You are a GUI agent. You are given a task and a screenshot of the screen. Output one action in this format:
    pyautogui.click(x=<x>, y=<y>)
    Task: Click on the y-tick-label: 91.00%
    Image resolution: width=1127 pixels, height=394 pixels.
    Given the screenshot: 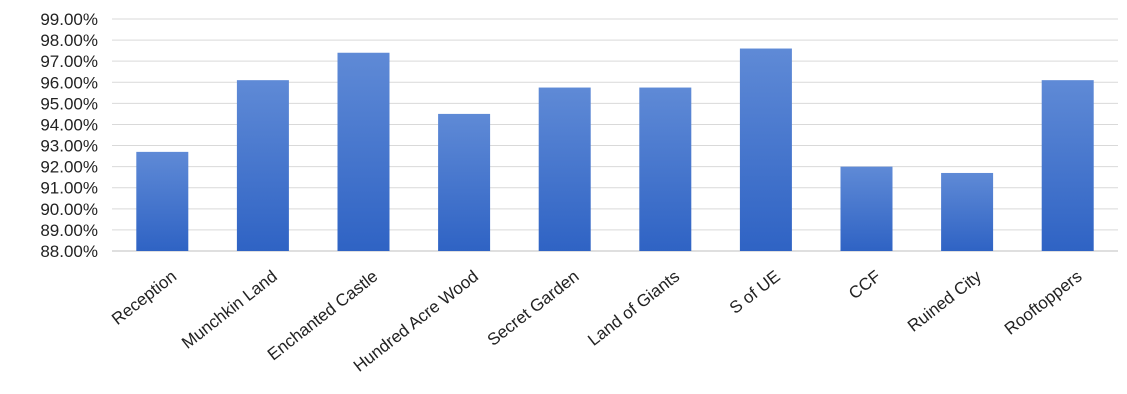 What is the action you would take?
    pyautogui.click(x=69, y=188)
    